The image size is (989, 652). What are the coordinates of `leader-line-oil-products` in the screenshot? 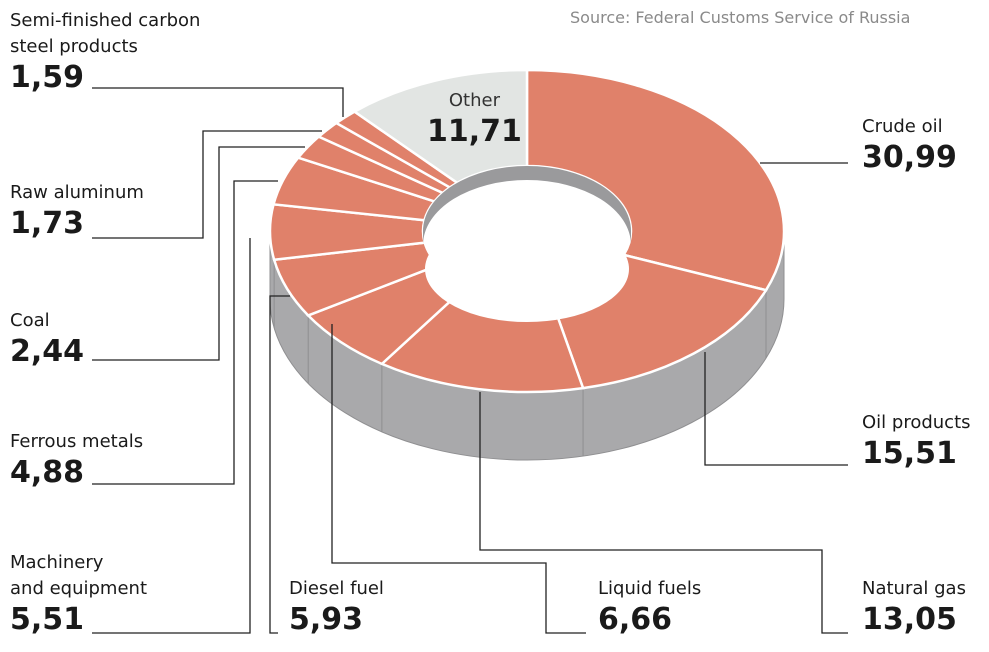 It's located at (776, 409).